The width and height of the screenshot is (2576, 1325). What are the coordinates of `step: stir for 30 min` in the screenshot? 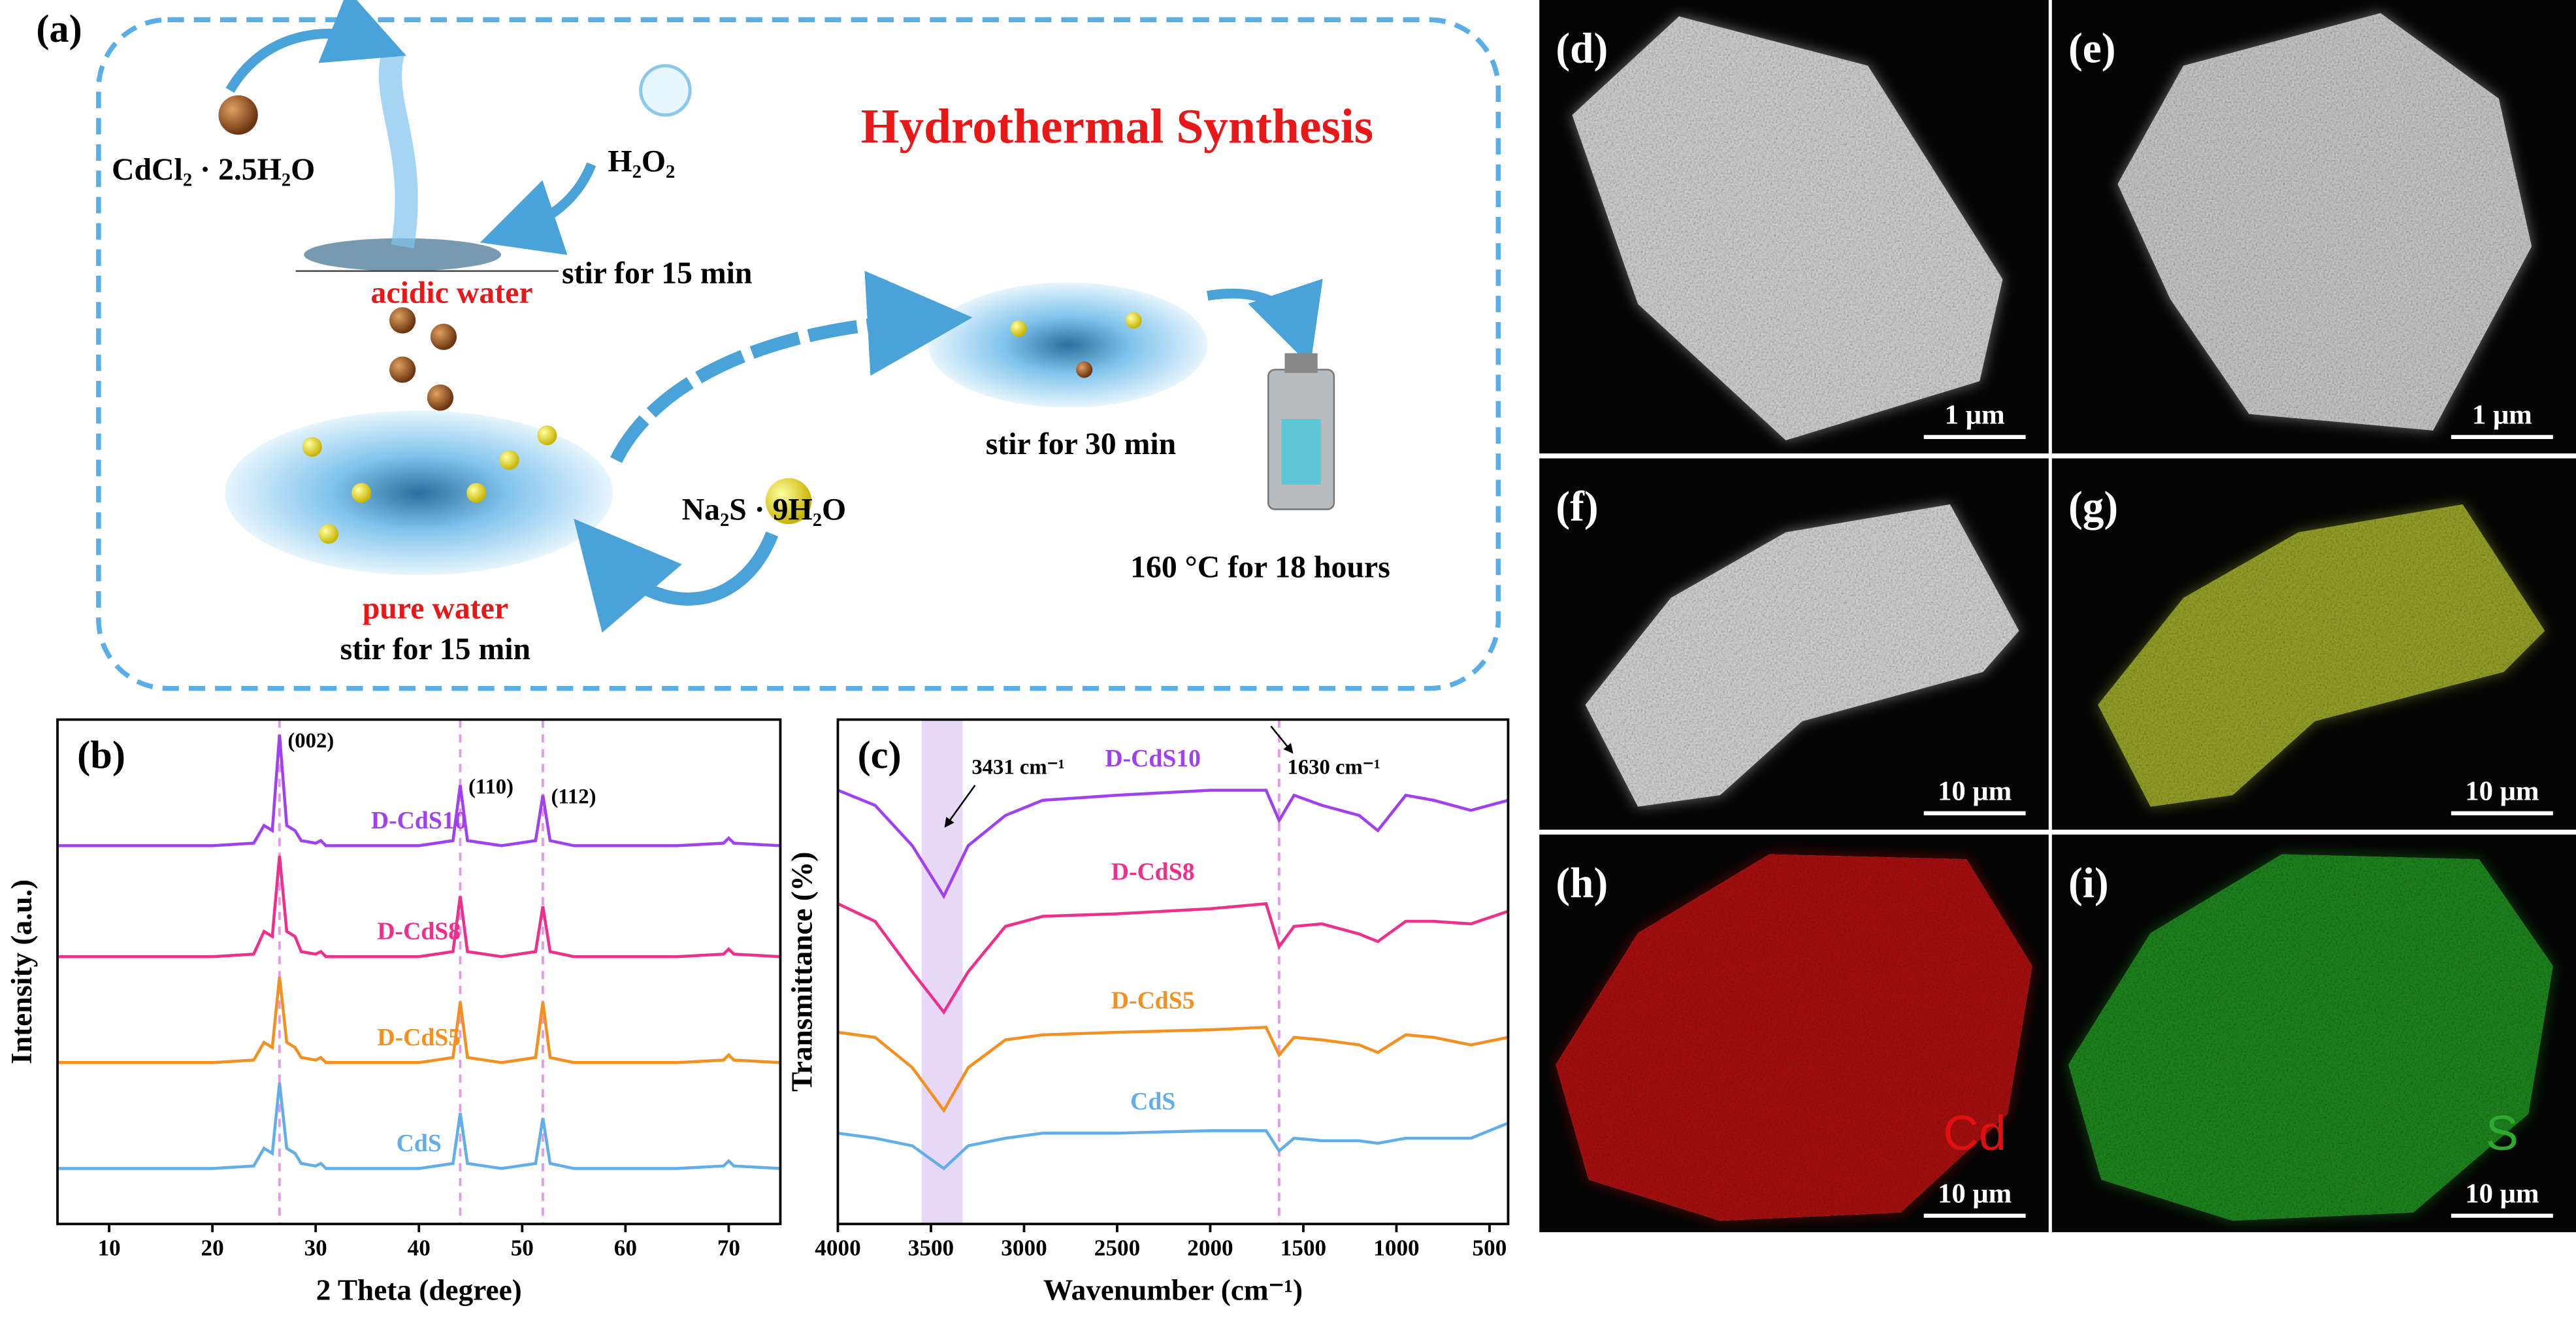 It's located at (1081, 444).